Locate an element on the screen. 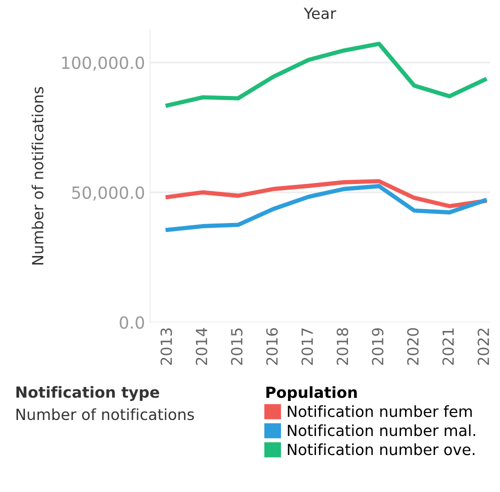 The width and height of the screenshot is (500, 492). y-tick-label: 100,000.0 is located at coordinates (103, 63).